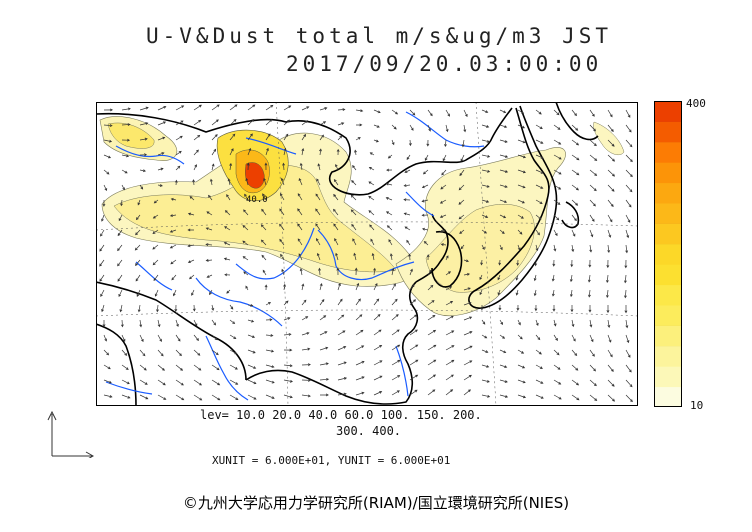 The width and height of the screenshot is (752, 532). Describe the element at coordinates (480, 248) in the screenshot. I see `dust-plume-east-inner` at that location.